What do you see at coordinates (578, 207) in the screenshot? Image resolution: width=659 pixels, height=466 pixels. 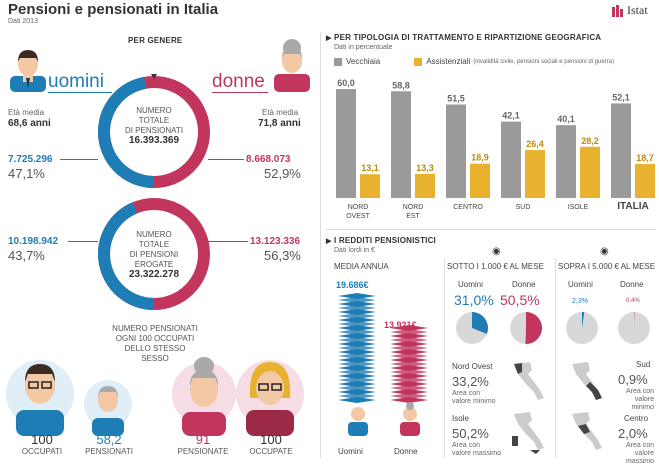 I see `category-label: ISOLE` at bounding box center [578, 207].